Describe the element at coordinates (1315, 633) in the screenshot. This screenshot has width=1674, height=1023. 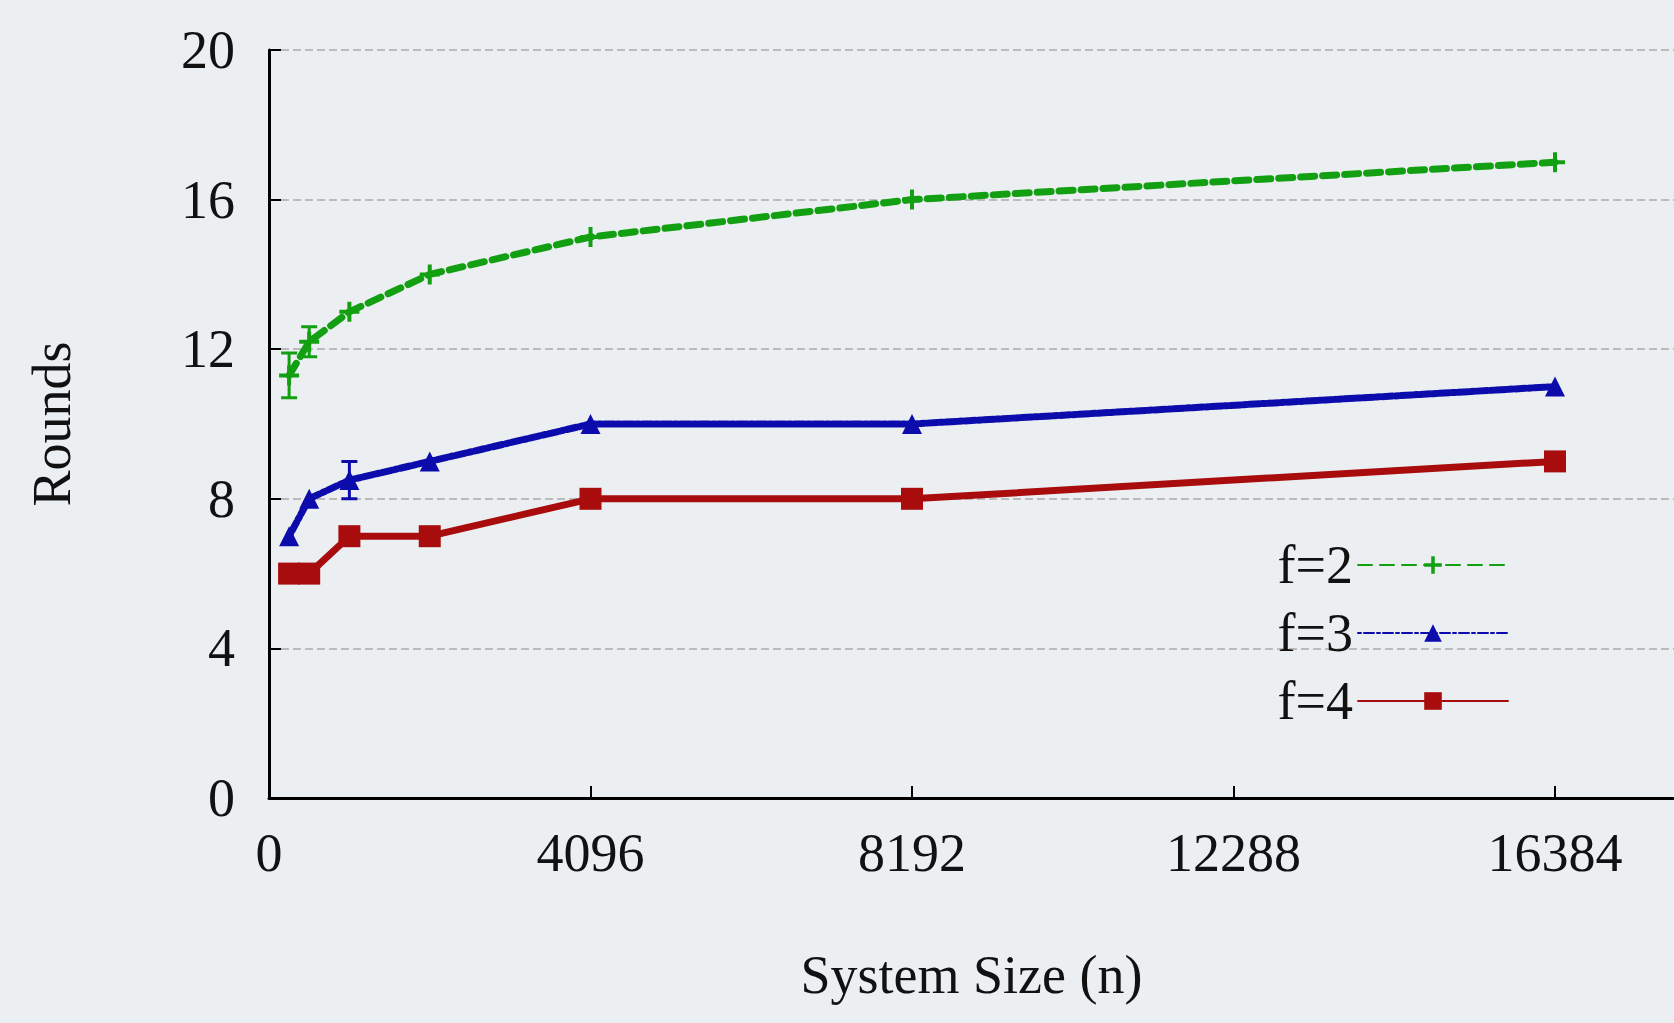
I see `legend-label: f=3` at that location.